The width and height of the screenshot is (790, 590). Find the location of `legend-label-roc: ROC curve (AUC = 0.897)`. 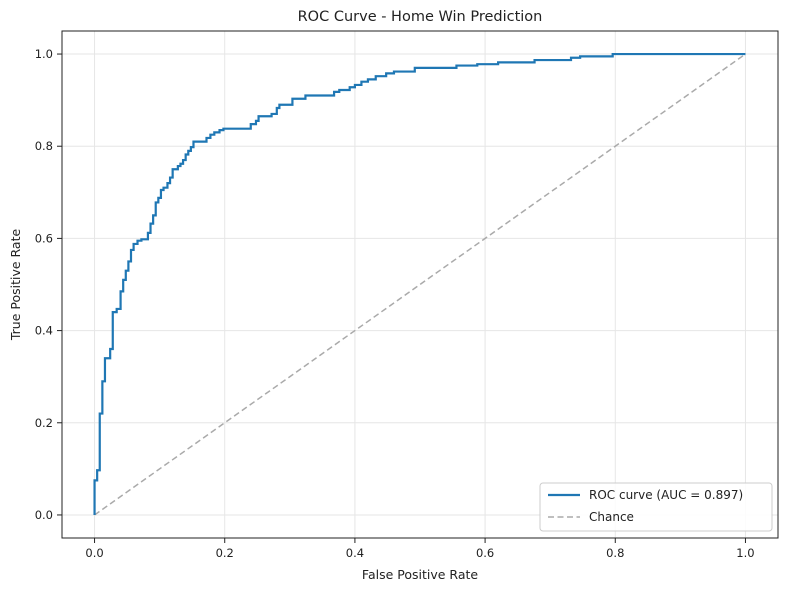

legend-label-roc: ROC curve (AUC = 0.897) is located at coordinates (666, 495).